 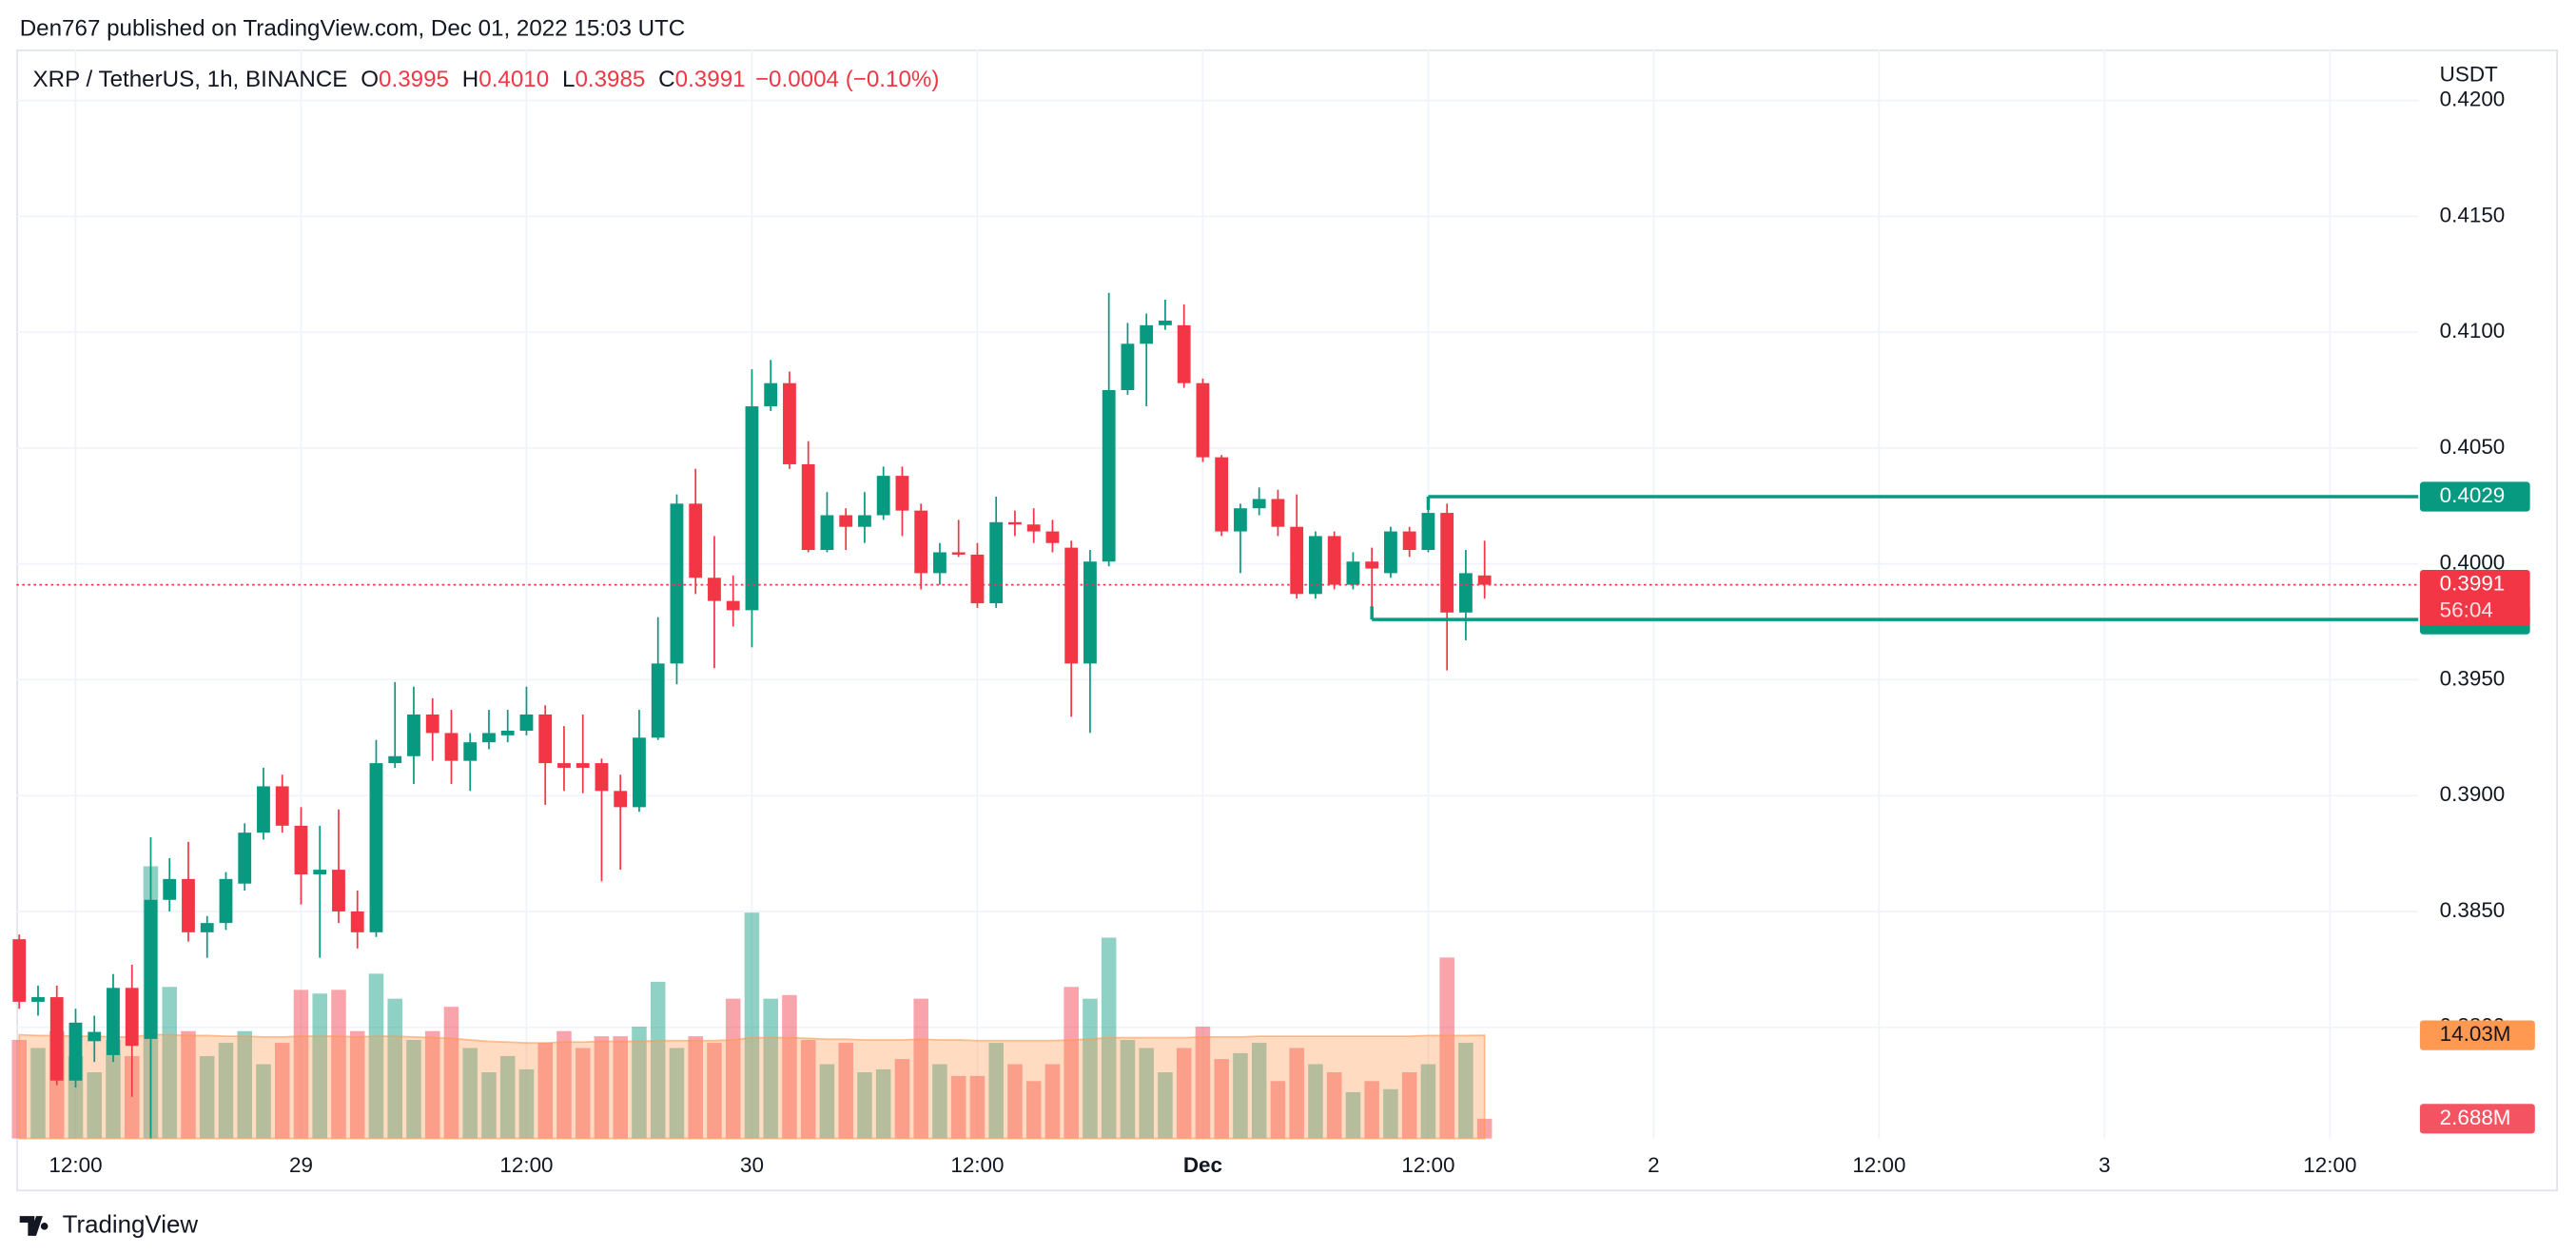 What do you see at coordinates (514, 79) in the screenshot?
I see `legend-value: 0.4010` at bounding box center [514, 79].